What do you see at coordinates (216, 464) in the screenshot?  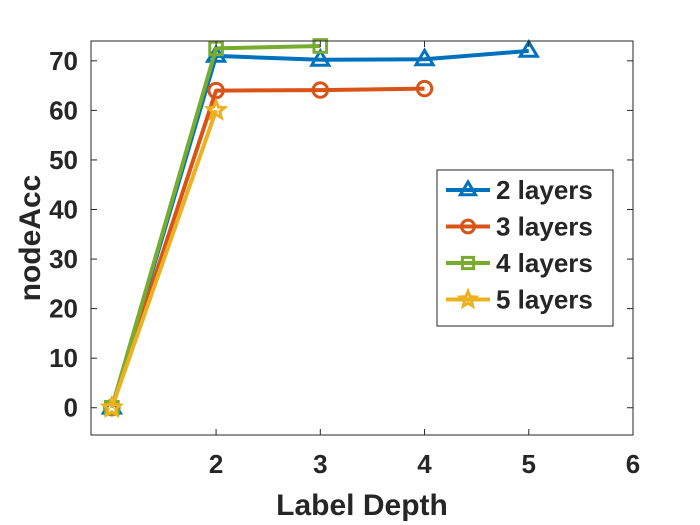 I see `x-tick-label: 2` at bounding box center [216, 464].